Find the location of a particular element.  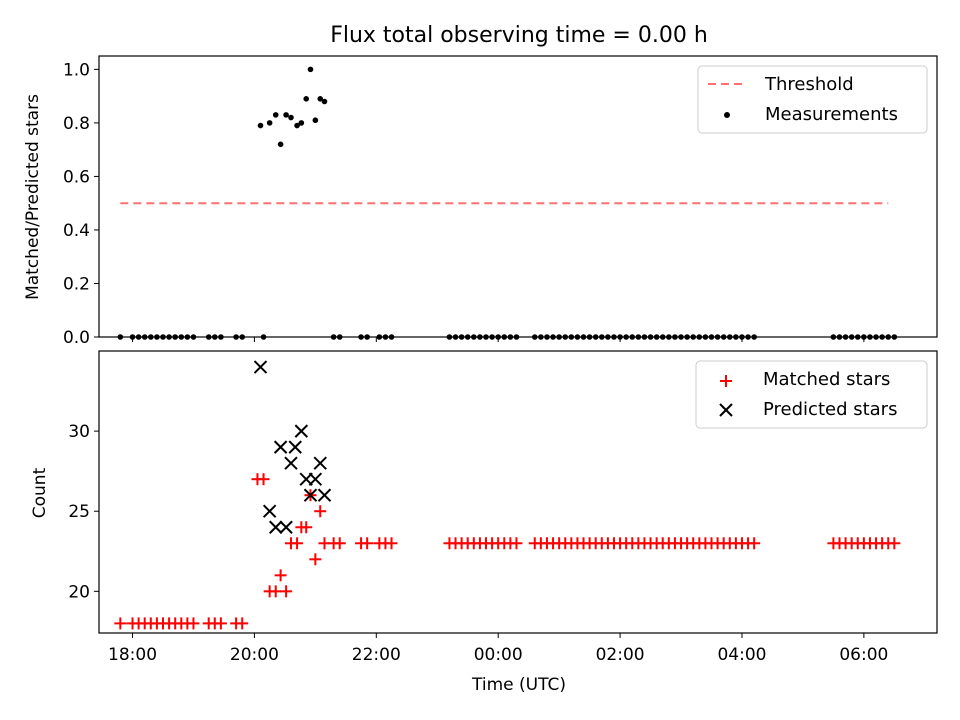

top-y-tick-label: 0.2 is located at coordinates (76, 284).